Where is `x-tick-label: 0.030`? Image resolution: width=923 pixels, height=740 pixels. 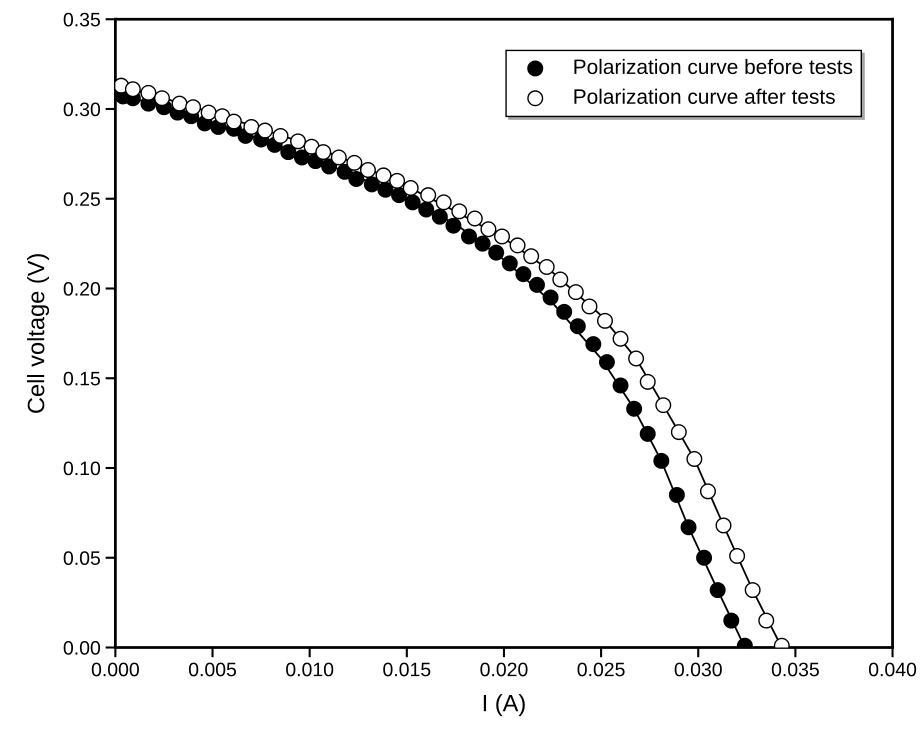
x-tick-label: 0.030 is located at coordinates (698, 669).